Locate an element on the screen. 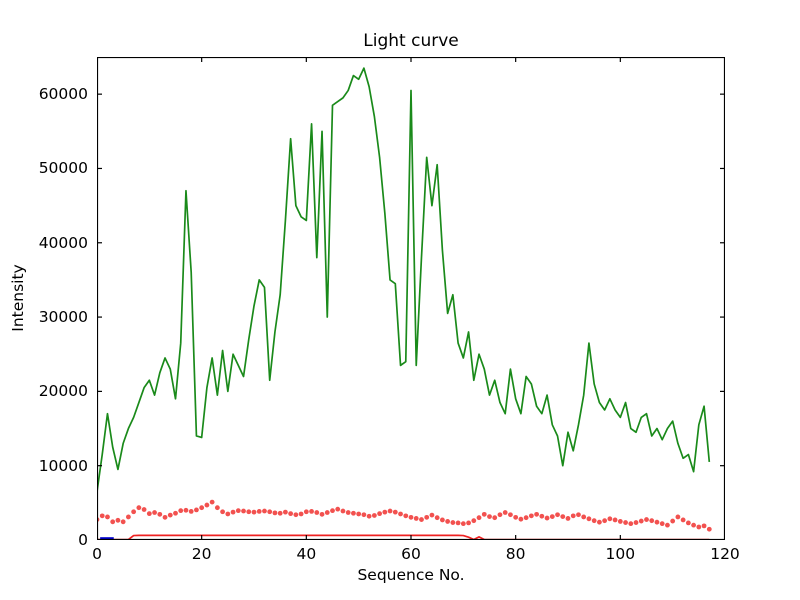 The width and height of the screenshot is (800, 600). x-tick-label: 60 is located at coordinates (411, 554).